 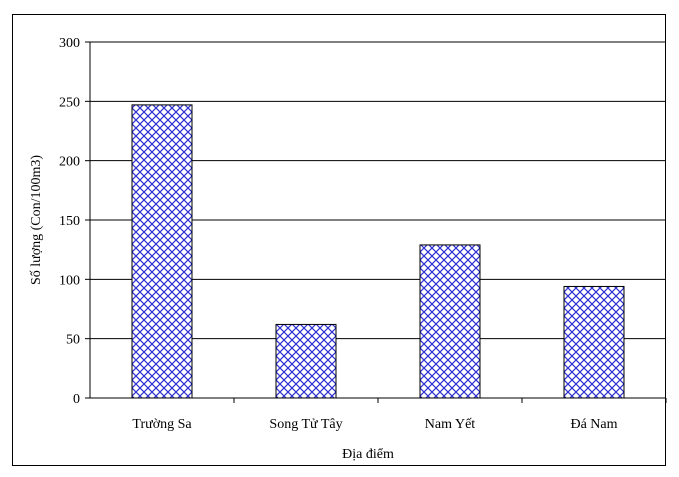 I want to click on x-tick-label: Song Tử Tây, so click(x=305, y=424).